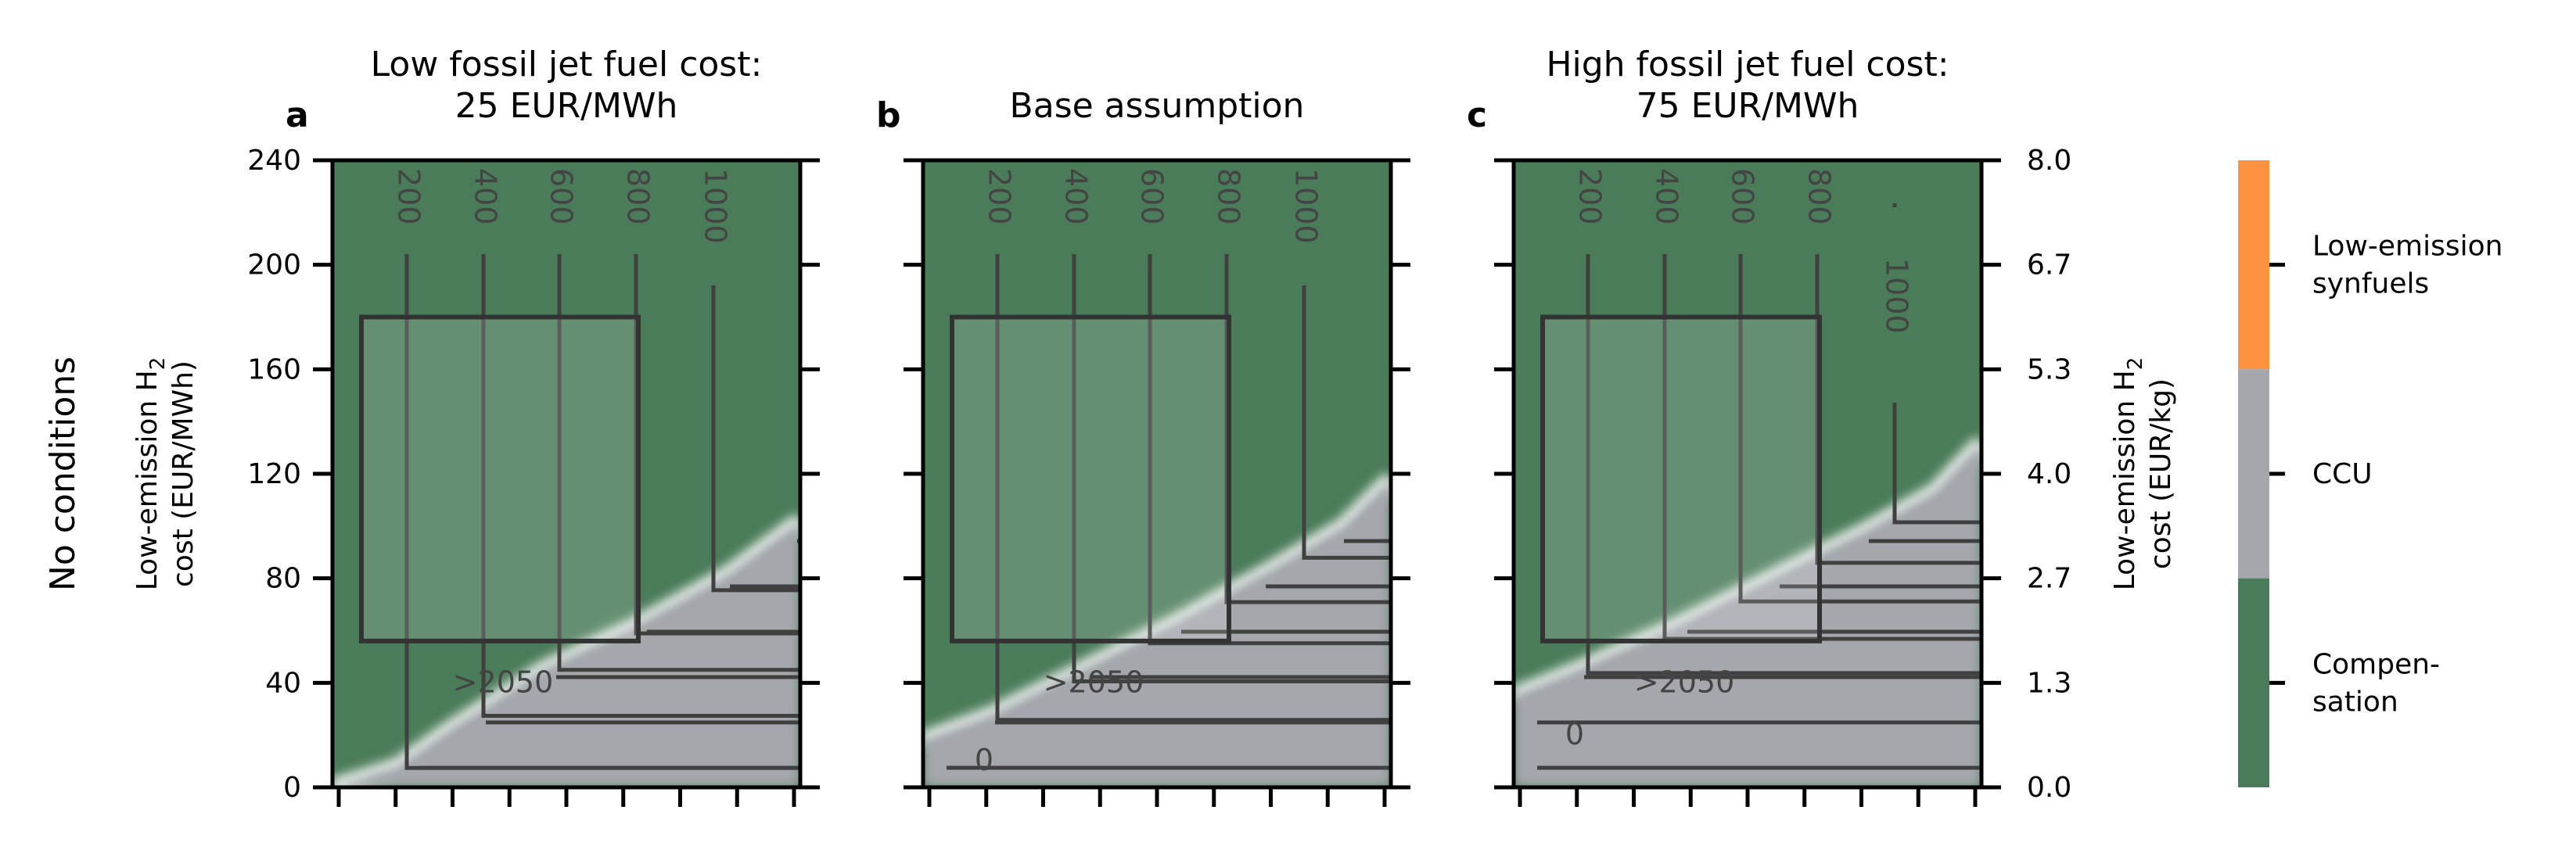 This screenshot has height=853, width=2576. I want to click on legend-swatch-compensation, so click(2253, 683).